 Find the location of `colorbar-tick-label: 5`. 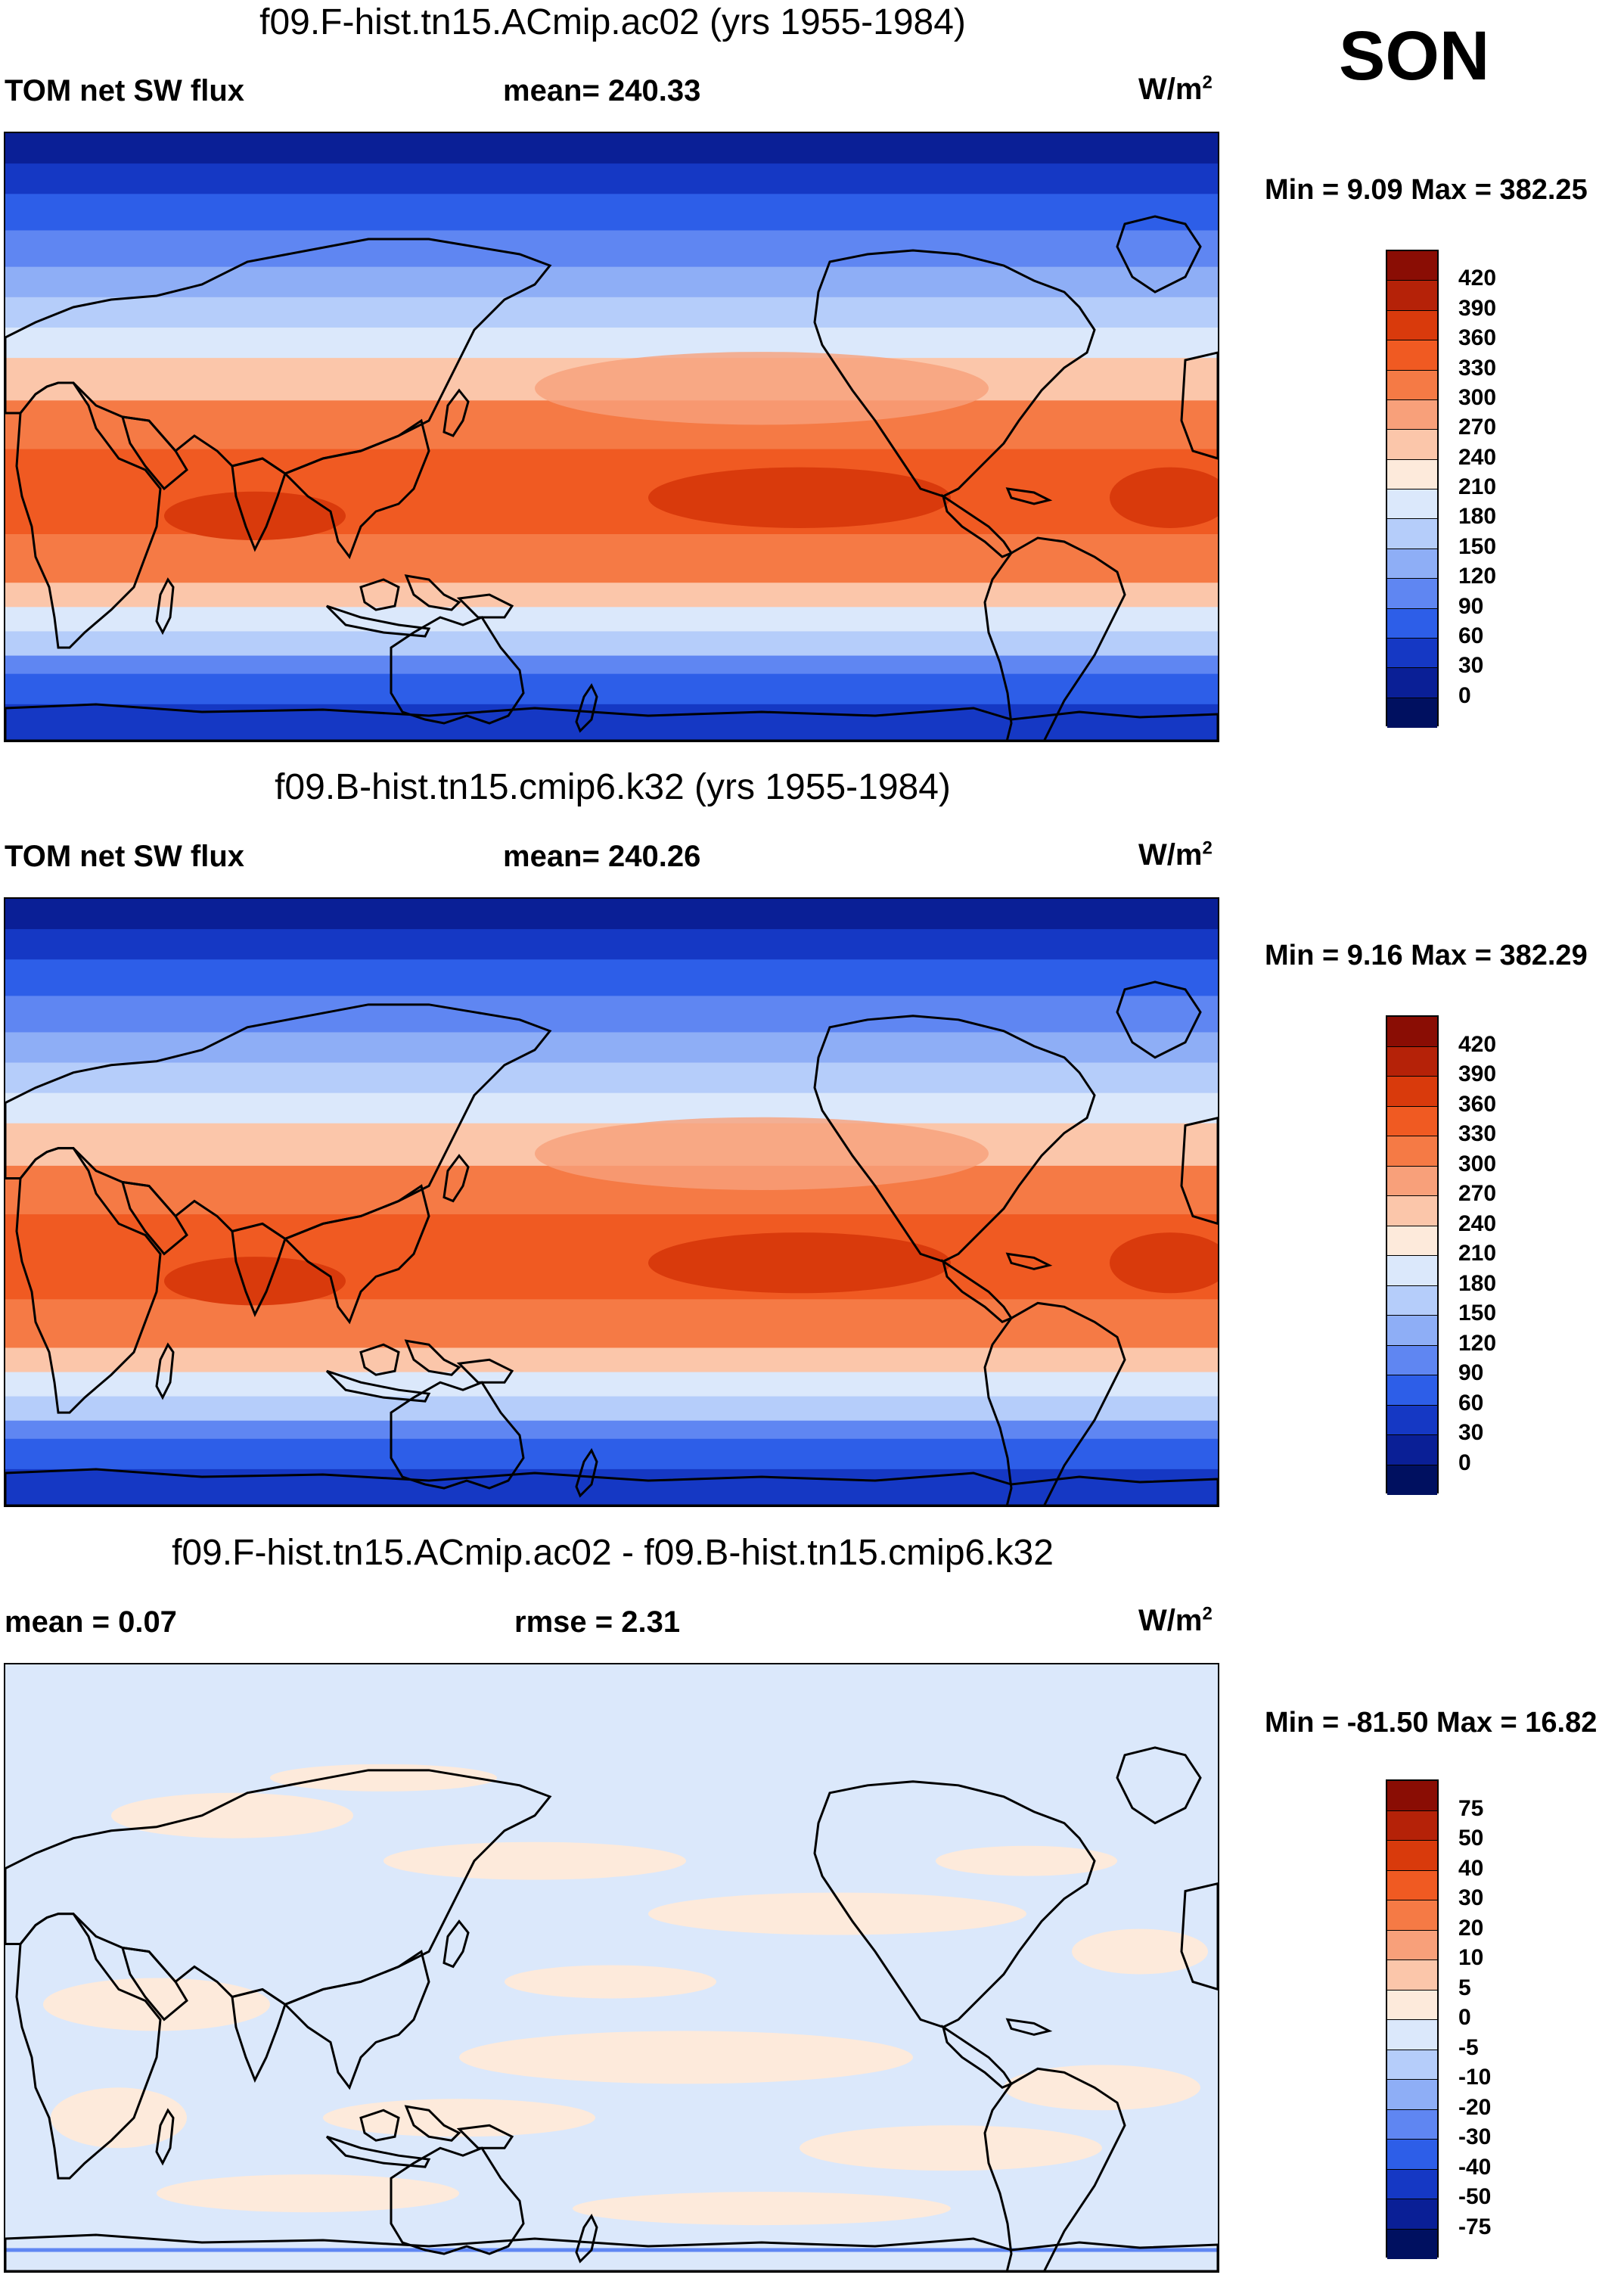

colorbar-tick-label: 5 is located at coordinates (1464, 1987).